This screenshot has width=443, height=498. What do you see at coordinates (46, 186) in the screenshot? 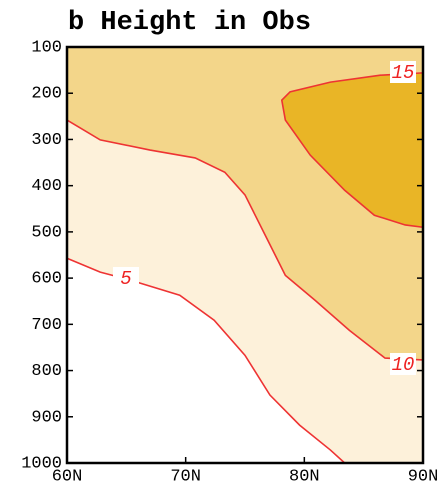
I see `y-tick-label: 400` at bounding box center [46, 186].